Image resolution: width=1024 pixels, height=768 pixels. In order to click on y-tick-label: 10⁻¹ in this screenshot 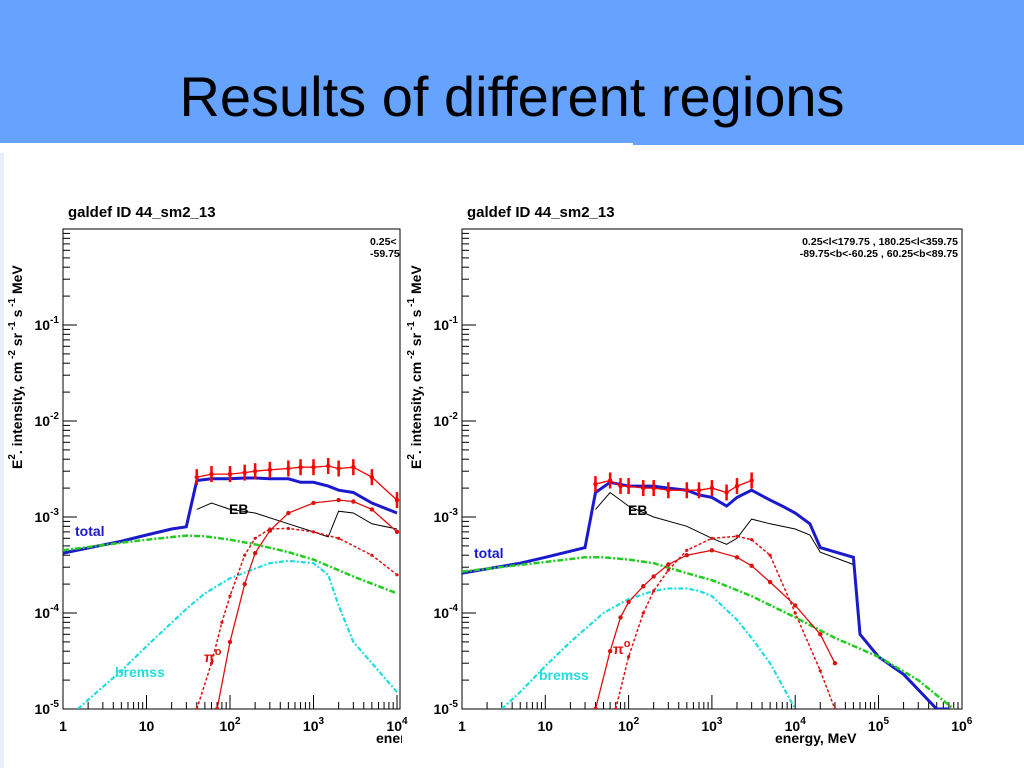, I will do `click(446, 324)`.